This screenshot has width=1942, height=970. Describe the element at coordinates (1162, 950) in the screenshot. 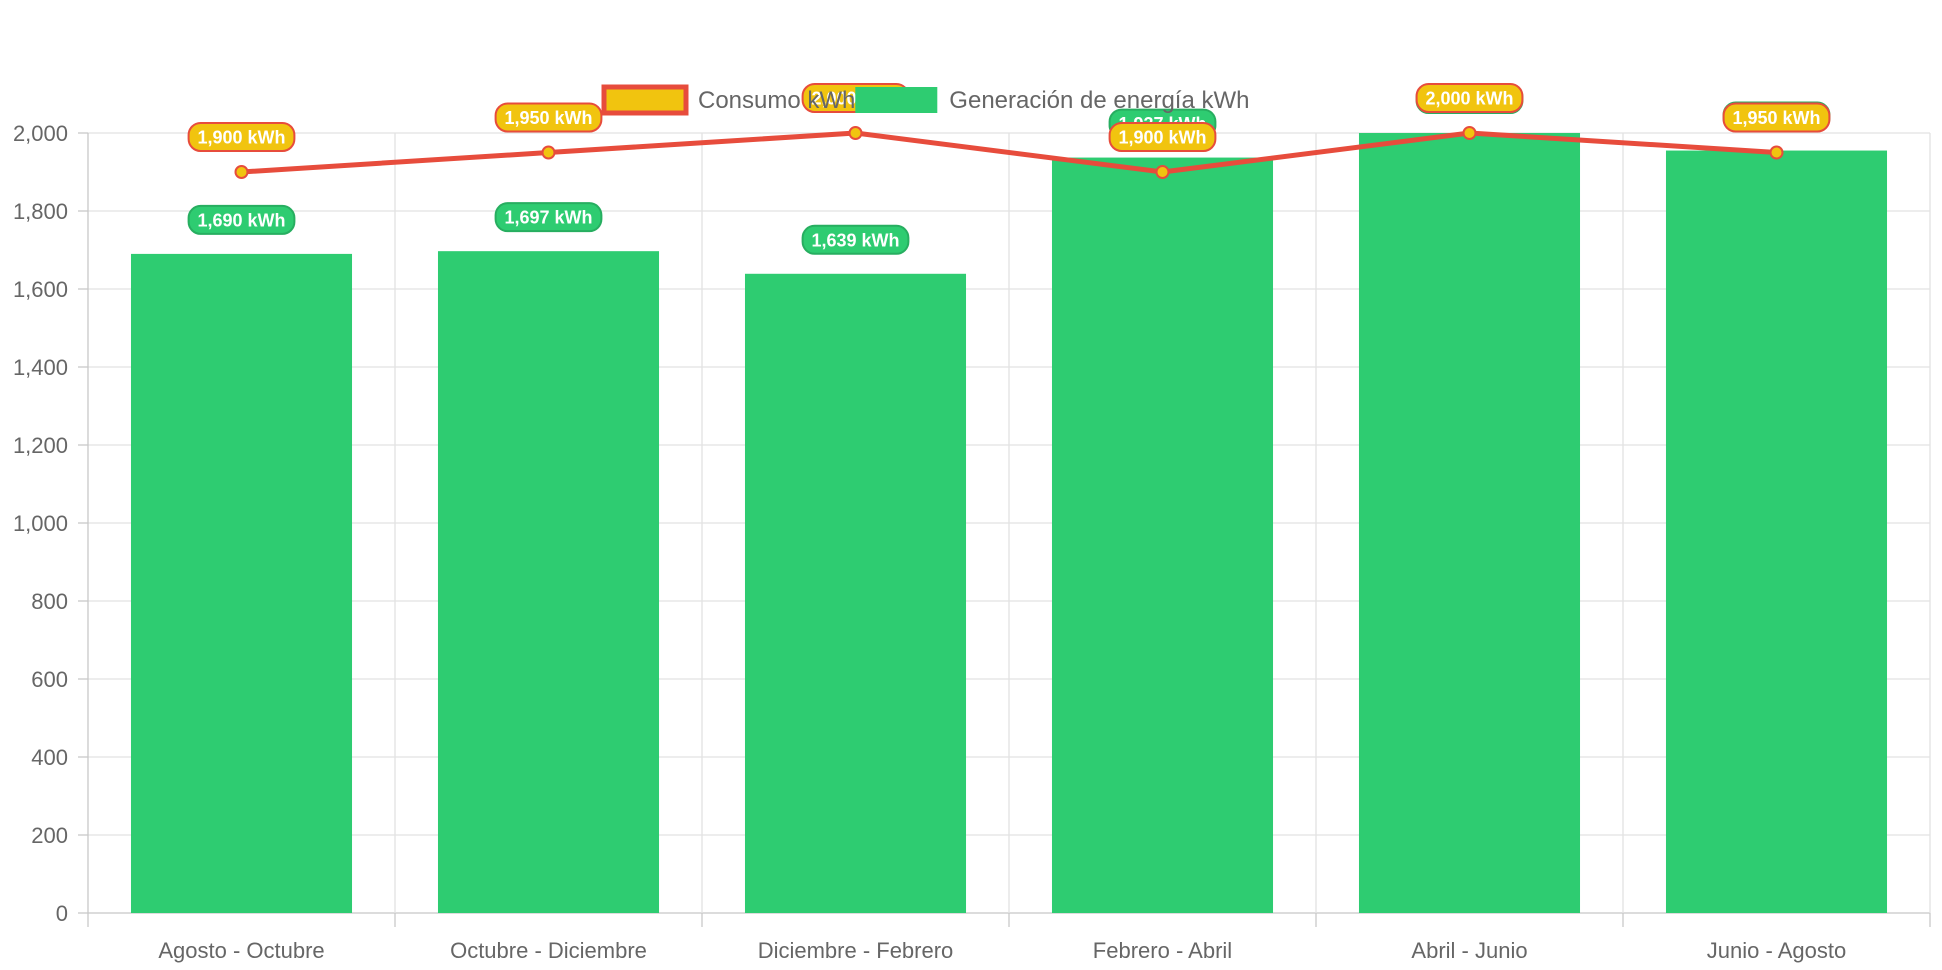

I see `x-tick-label: Febrero - Abril` at that location.